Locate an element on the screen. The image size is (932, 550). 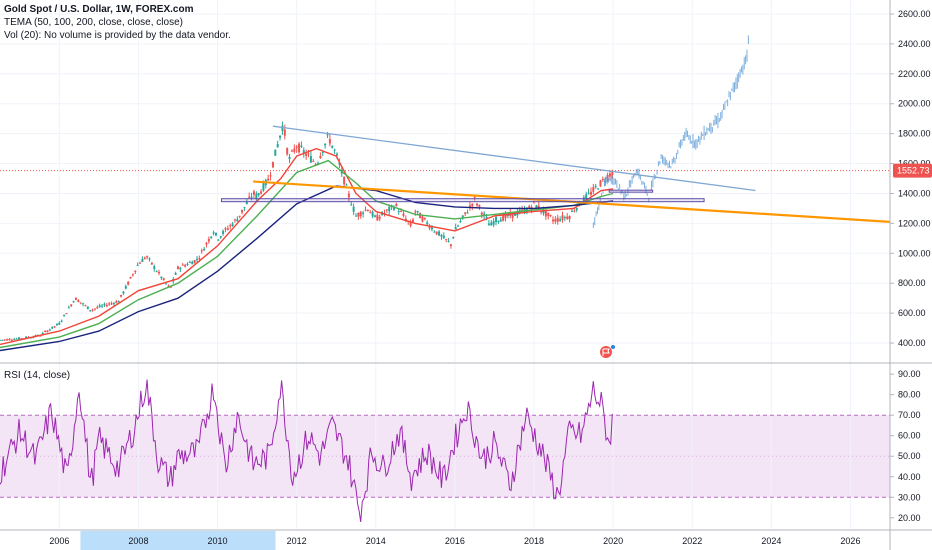
time-axis-label: 2020 is located at coordinates (613, 541).